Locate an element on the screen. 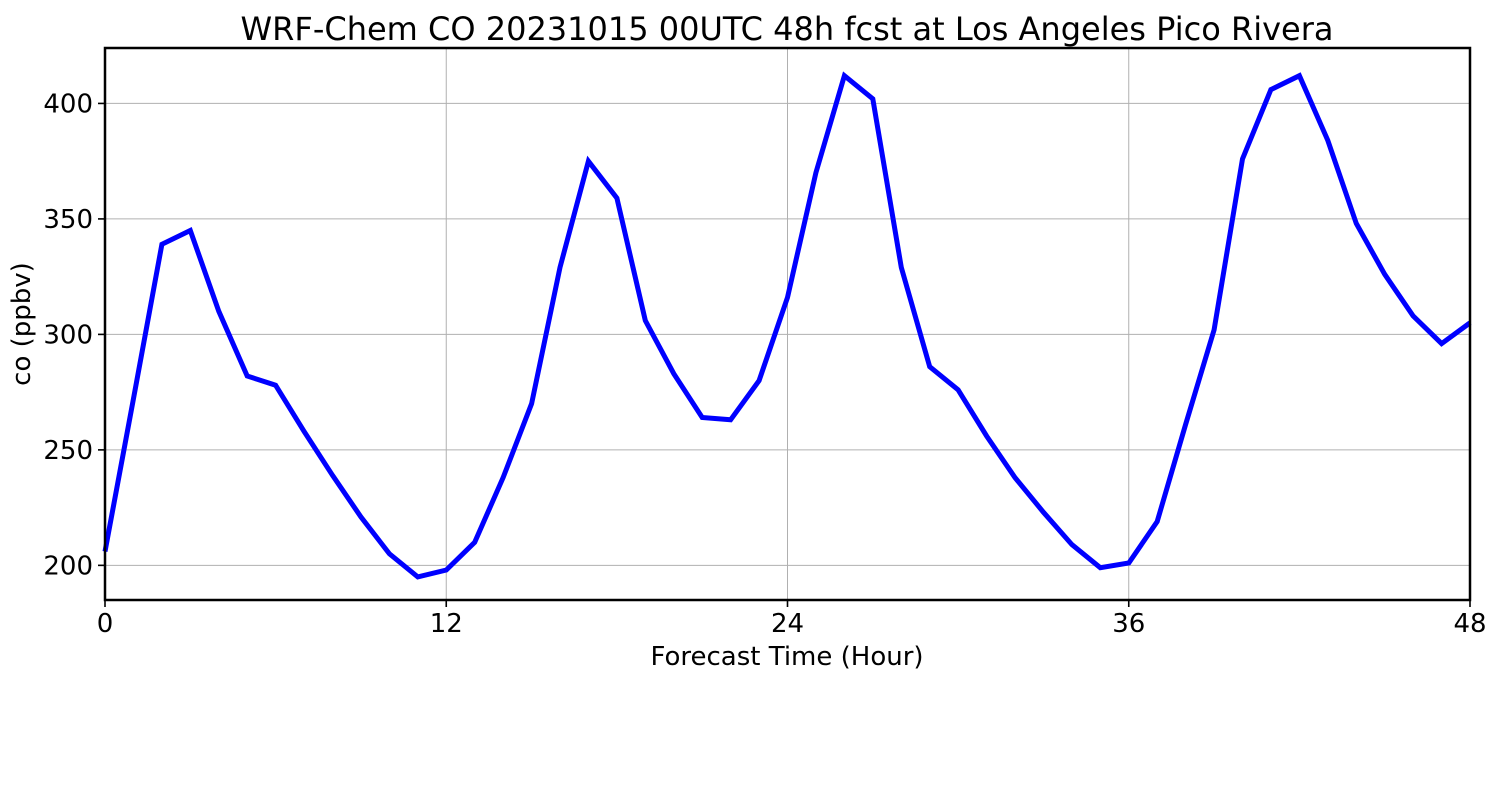  y-tick-label: 400 is located at coordinates (68, 104).